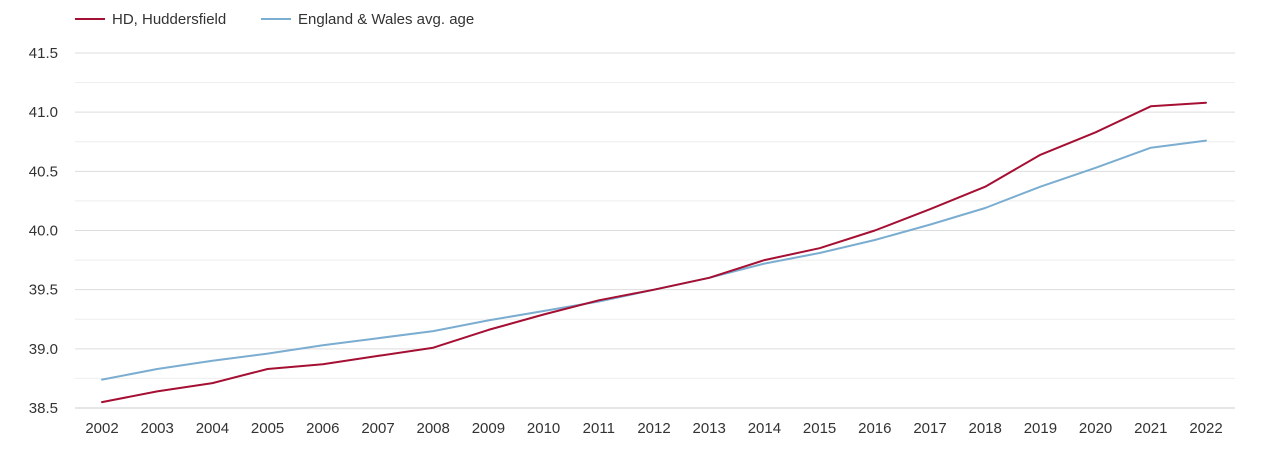  I want to click on x-tick-label: 2019, so click(1040, 428).